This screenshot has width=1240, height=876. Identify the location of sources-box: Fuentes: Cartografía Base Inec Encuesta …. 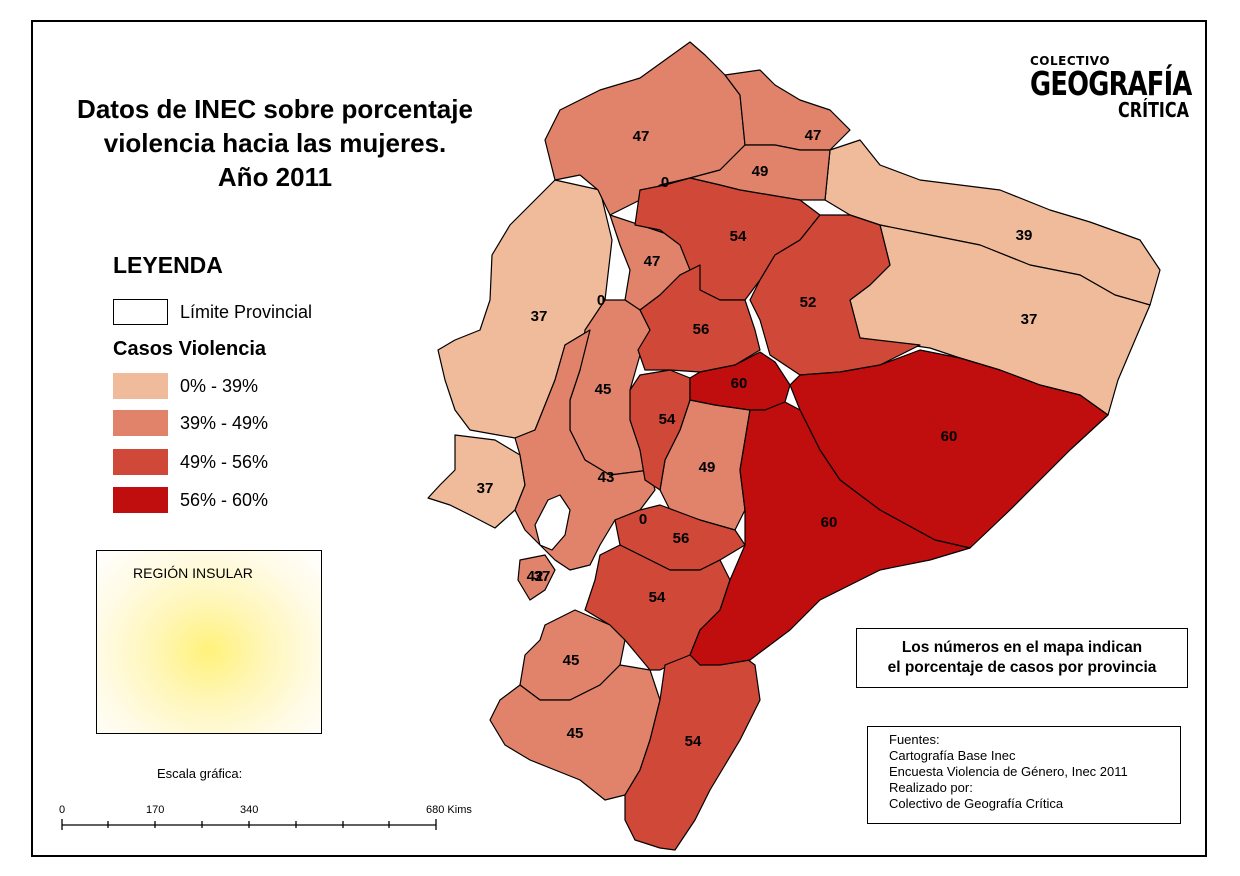
(1024, 775).